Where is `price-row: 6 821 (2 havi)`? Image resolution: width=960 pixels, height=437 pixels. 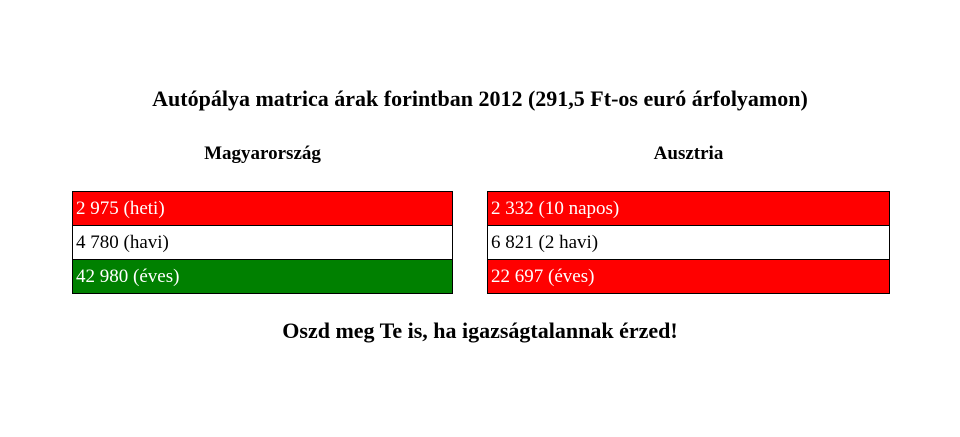 price-row: 6 821 (2 havi) is located at coordinates (688, 243).